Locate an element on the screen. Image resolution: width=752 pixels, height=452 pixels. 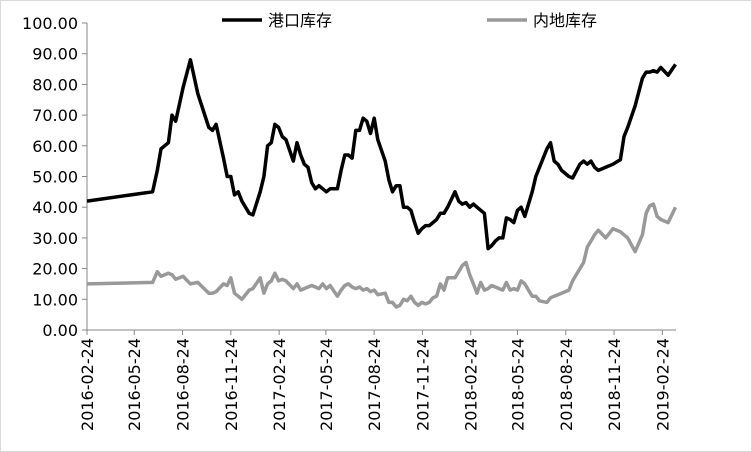
legend-label: 港口库存 is located at coordinates (300, 20).